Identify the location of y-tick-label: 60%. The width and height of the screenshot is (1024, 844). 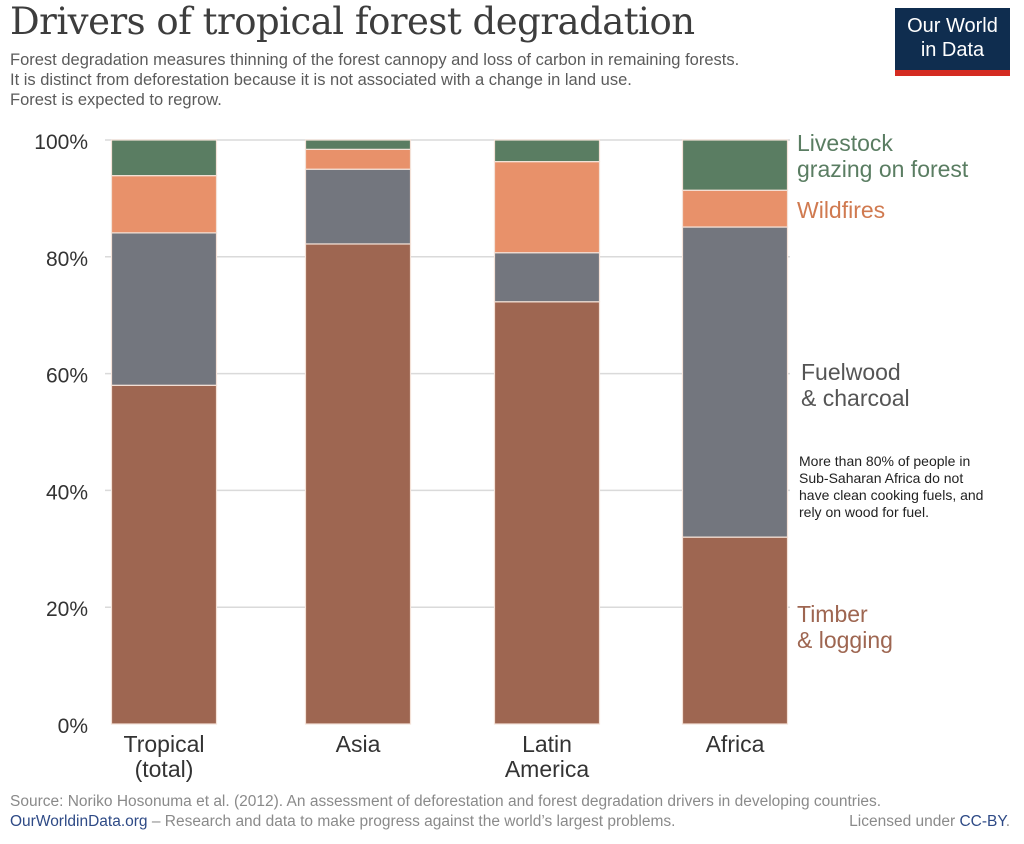
(67, 376).